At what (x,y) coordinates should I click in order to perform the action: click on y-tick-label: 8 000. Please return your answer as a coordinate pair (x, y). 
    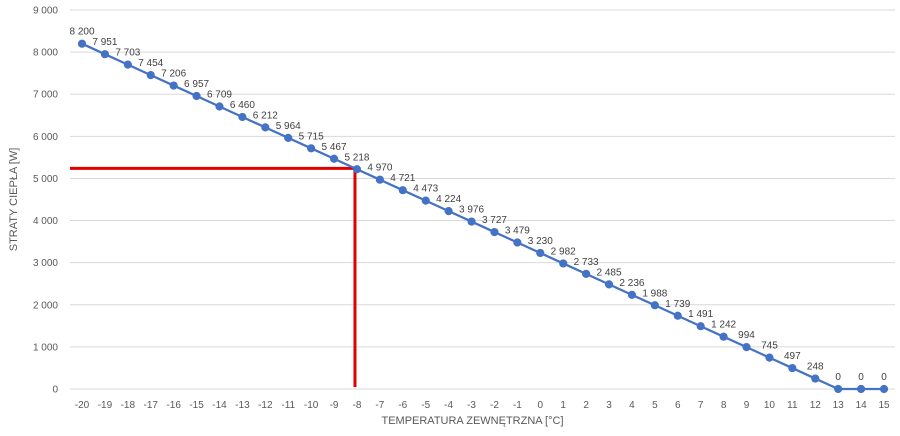
    Looking at the image, I should click on (45, 53).